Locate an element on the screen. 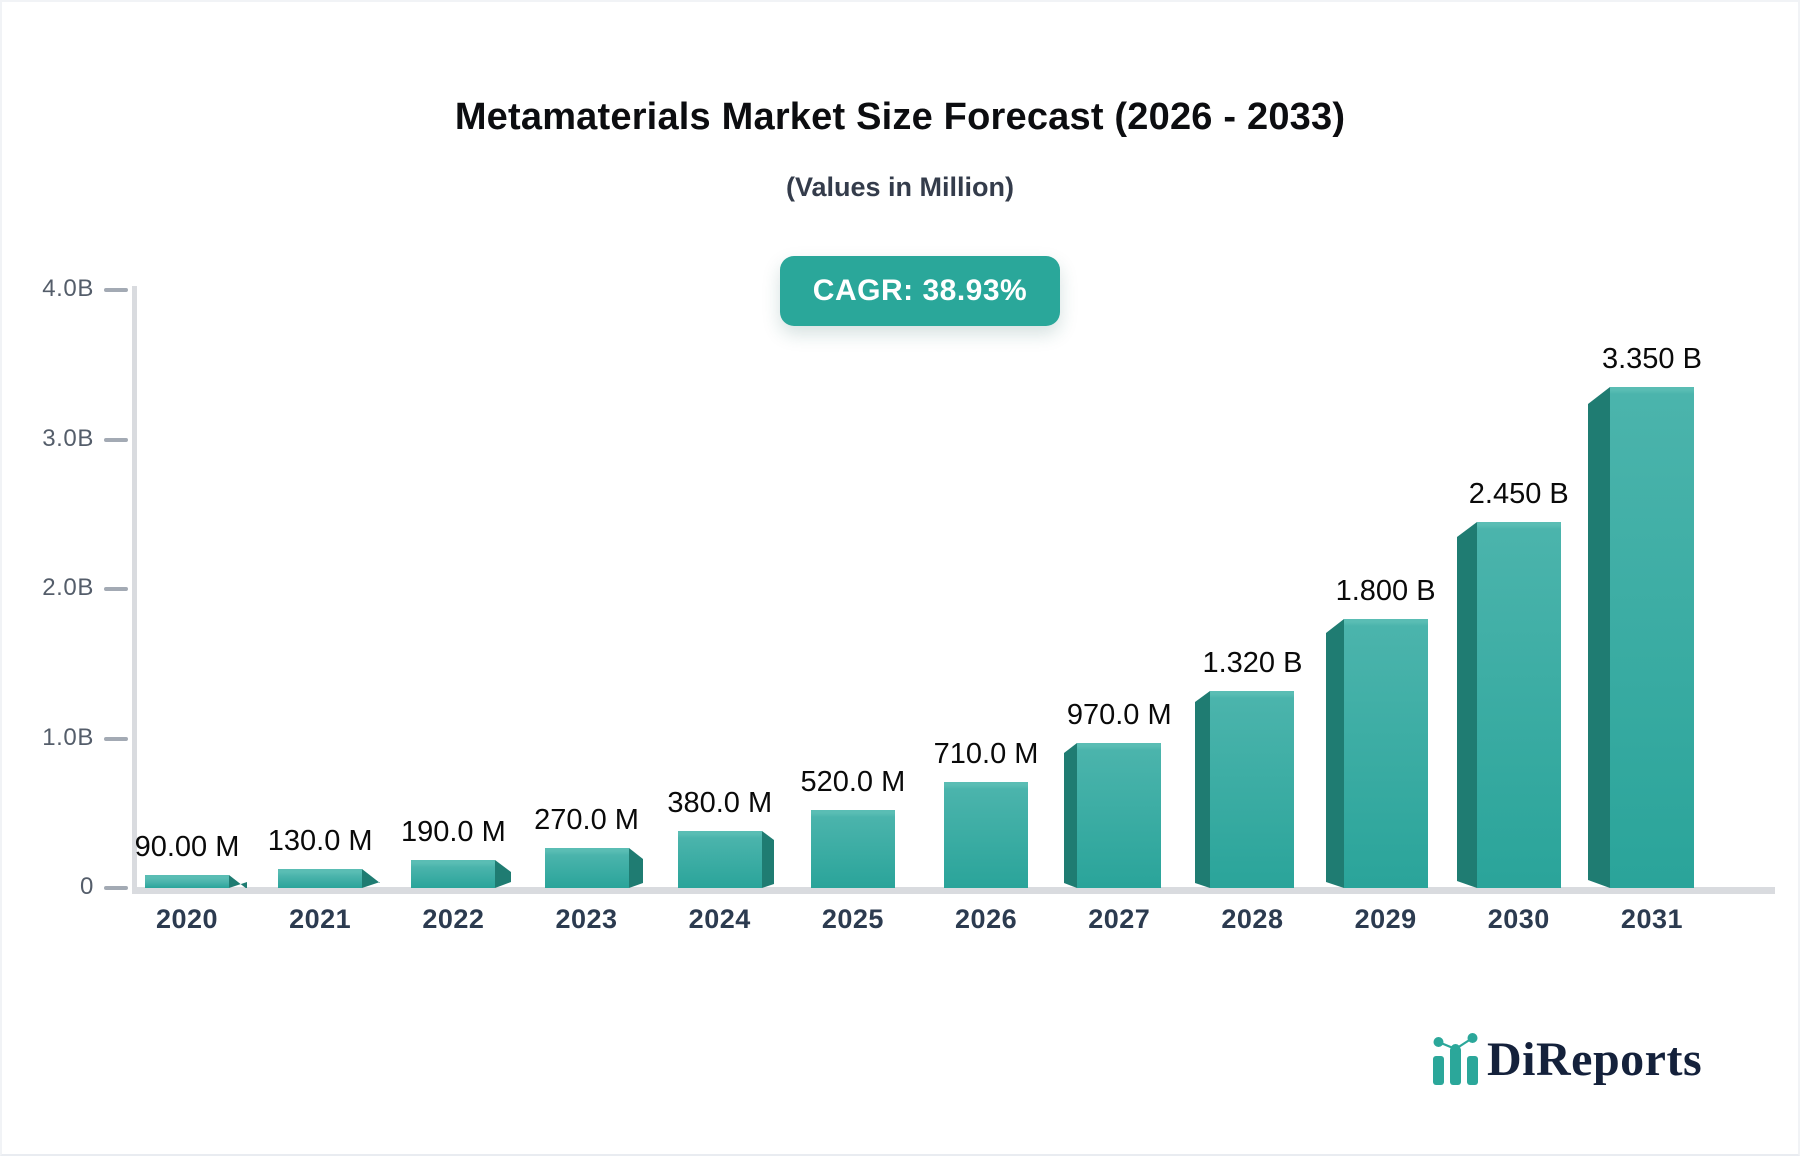  bar-front-2028 is located at coordinates (1252, 789).